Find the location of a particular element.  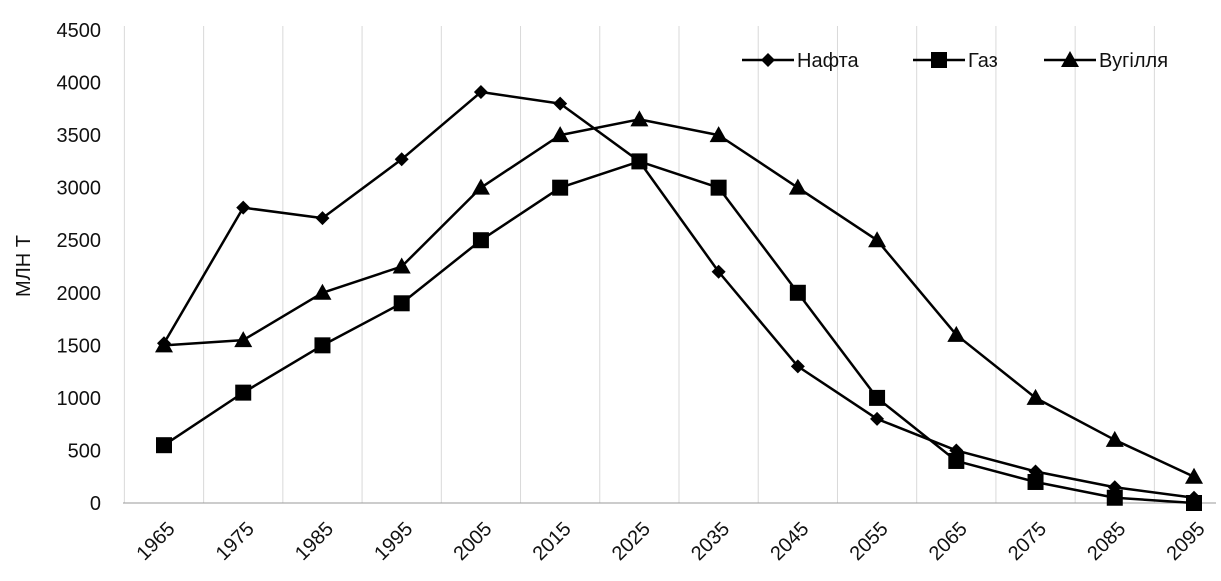

legend-label: Вугілля is located at coordinates (1133, 61).